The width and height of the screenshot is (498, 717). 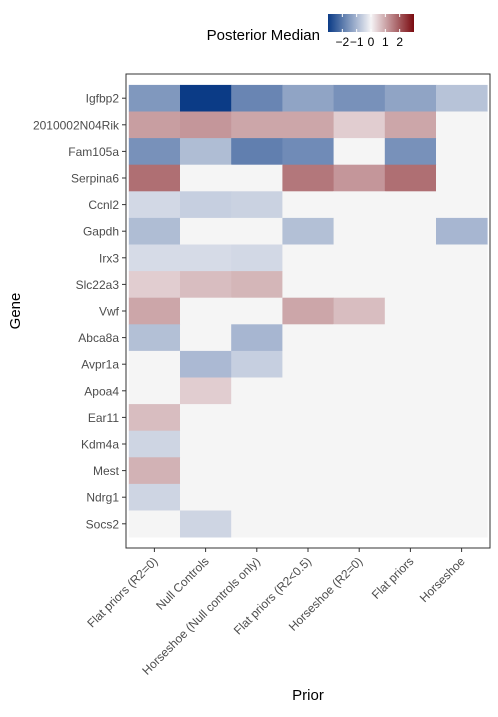 I want to click on y-tick-label: Irx3, so click(x=109, y=258).